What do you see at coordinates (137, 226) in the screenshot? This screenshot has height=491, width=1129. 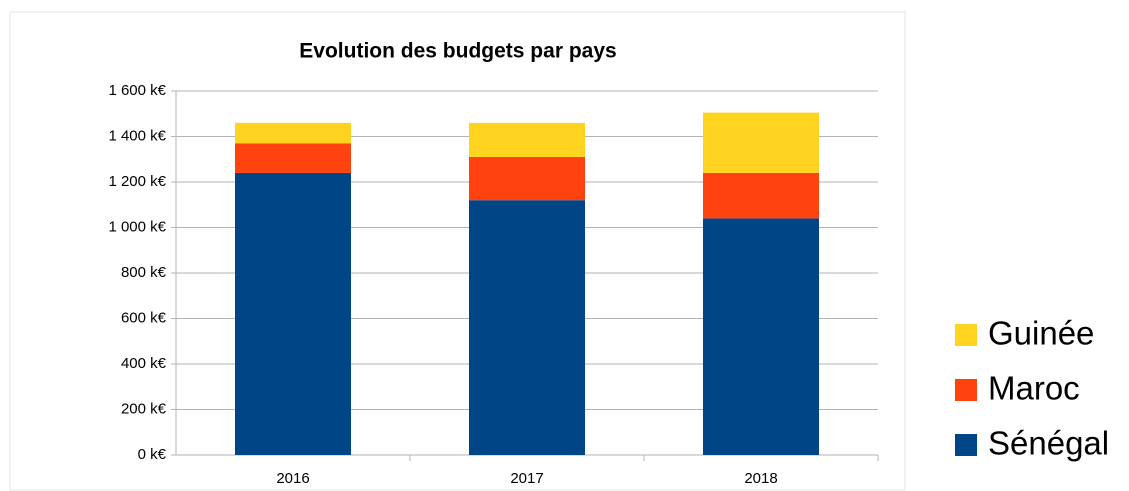 I see `y-tick-label: 1 000 k€` at bounding box center [137, 226].